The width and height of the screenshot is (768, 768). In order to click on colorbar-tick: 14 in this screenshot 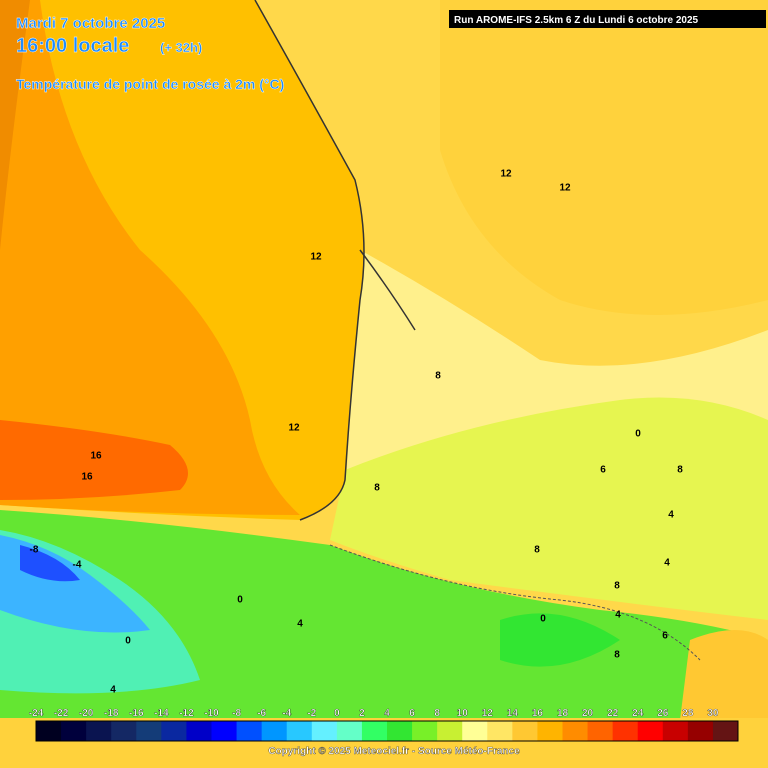, I will do `click(513, 713)`.